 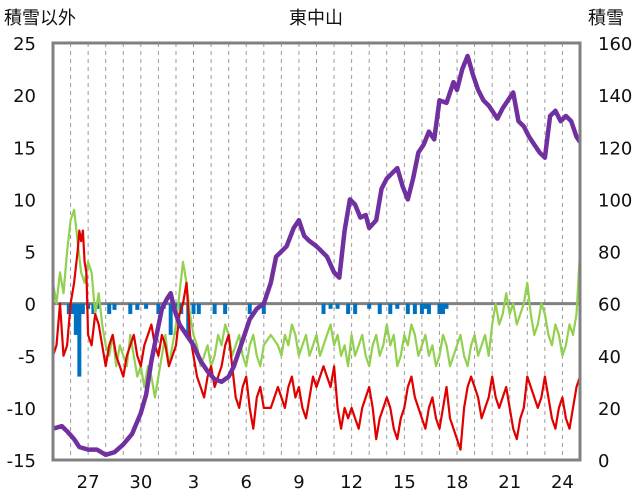 What do you see at coordinates (615, 148) in the screenshot?
I see `right-tick-label: 120` at bounding box center [615, 148].